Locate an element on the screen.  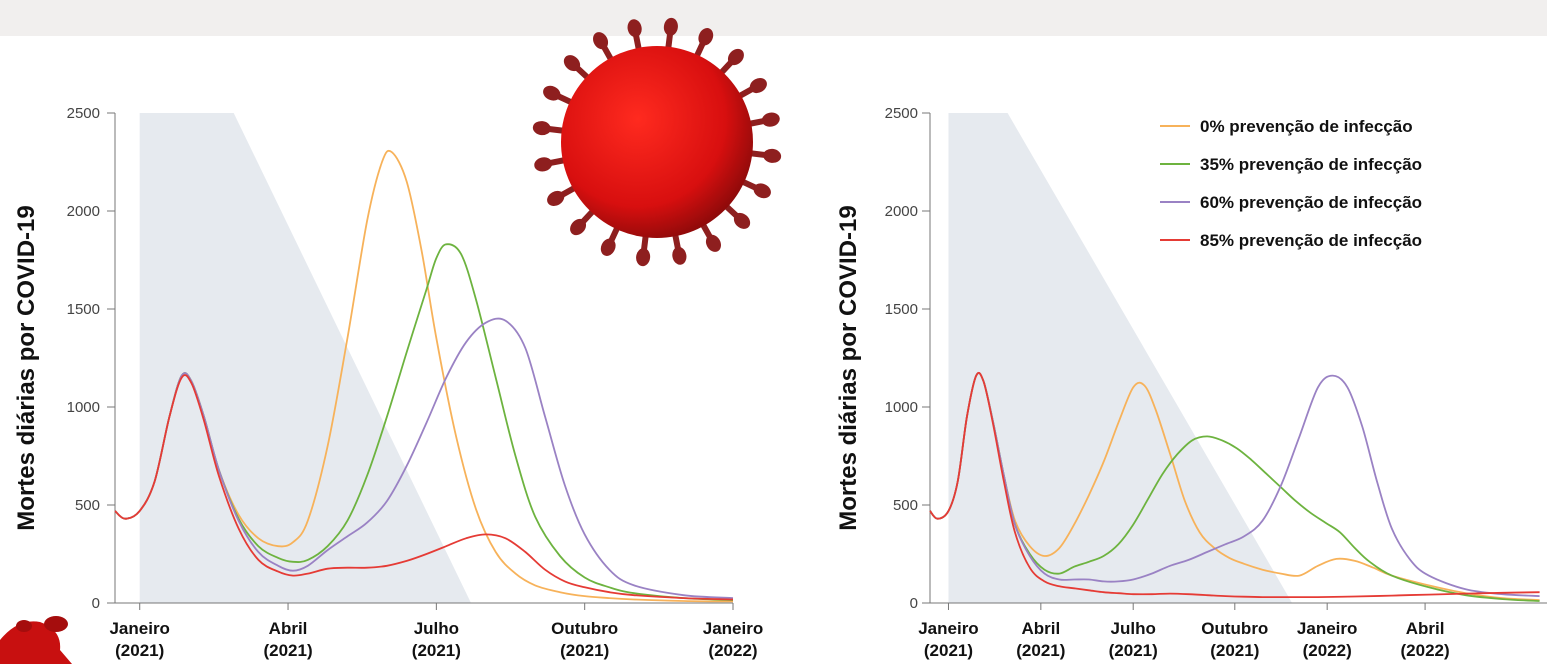
coronavirus-icon is located at coordinates (657, 142).